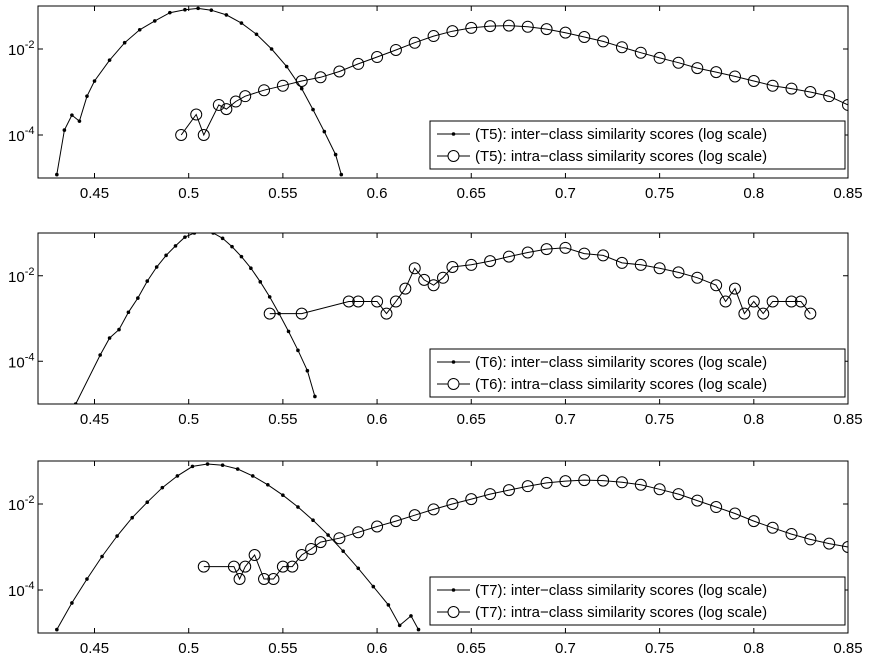 The image size is (869, 663). I want to click on x-tick-label: 0.85, so click(847, 419).